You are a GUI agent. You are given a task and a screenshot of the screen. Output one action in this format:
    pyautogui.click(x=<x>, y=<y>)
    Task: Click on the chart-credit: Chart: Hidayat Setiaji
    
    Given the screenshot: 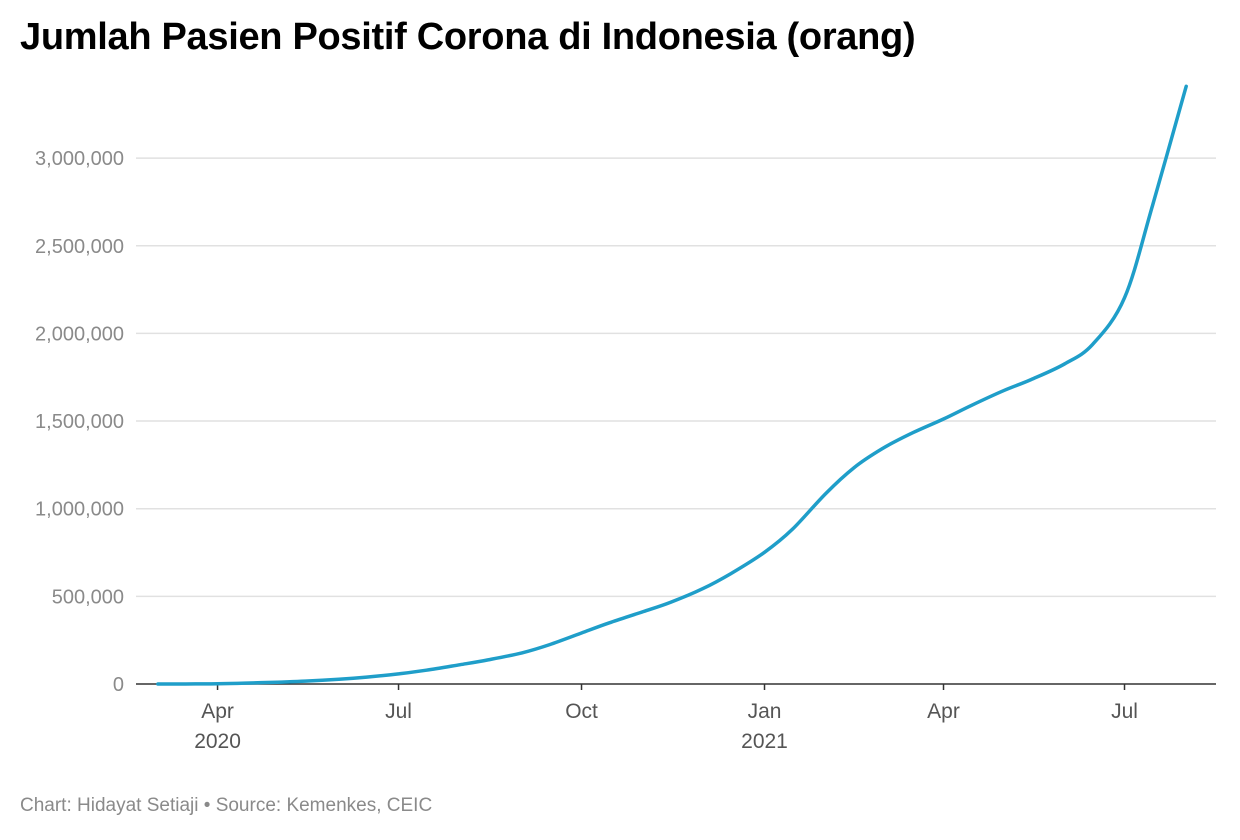 What is the action you would take?
    pyautogui.click(x=109, y=805)
    